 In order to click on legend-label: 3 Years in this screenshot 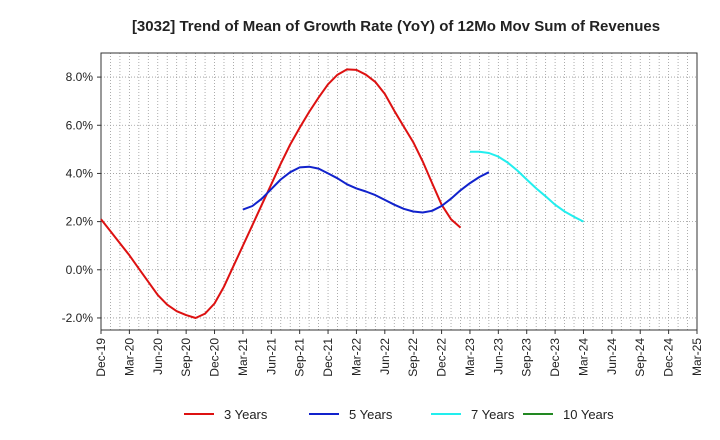, I will do `click(246, 414)`.